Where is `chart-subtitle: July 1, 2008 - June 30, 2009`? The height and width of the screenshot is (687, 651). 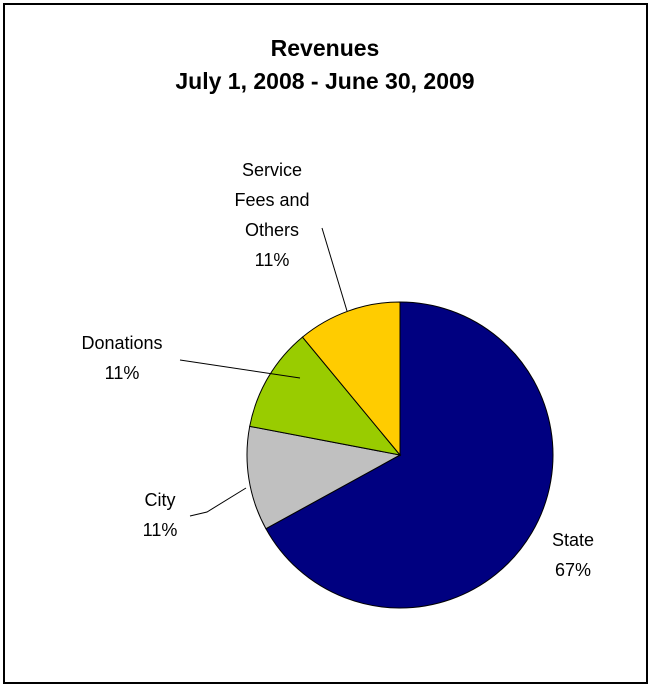
chart-subtitle: July 1, 2008 - June 30, 2009 is located at coordinates (324, 81).